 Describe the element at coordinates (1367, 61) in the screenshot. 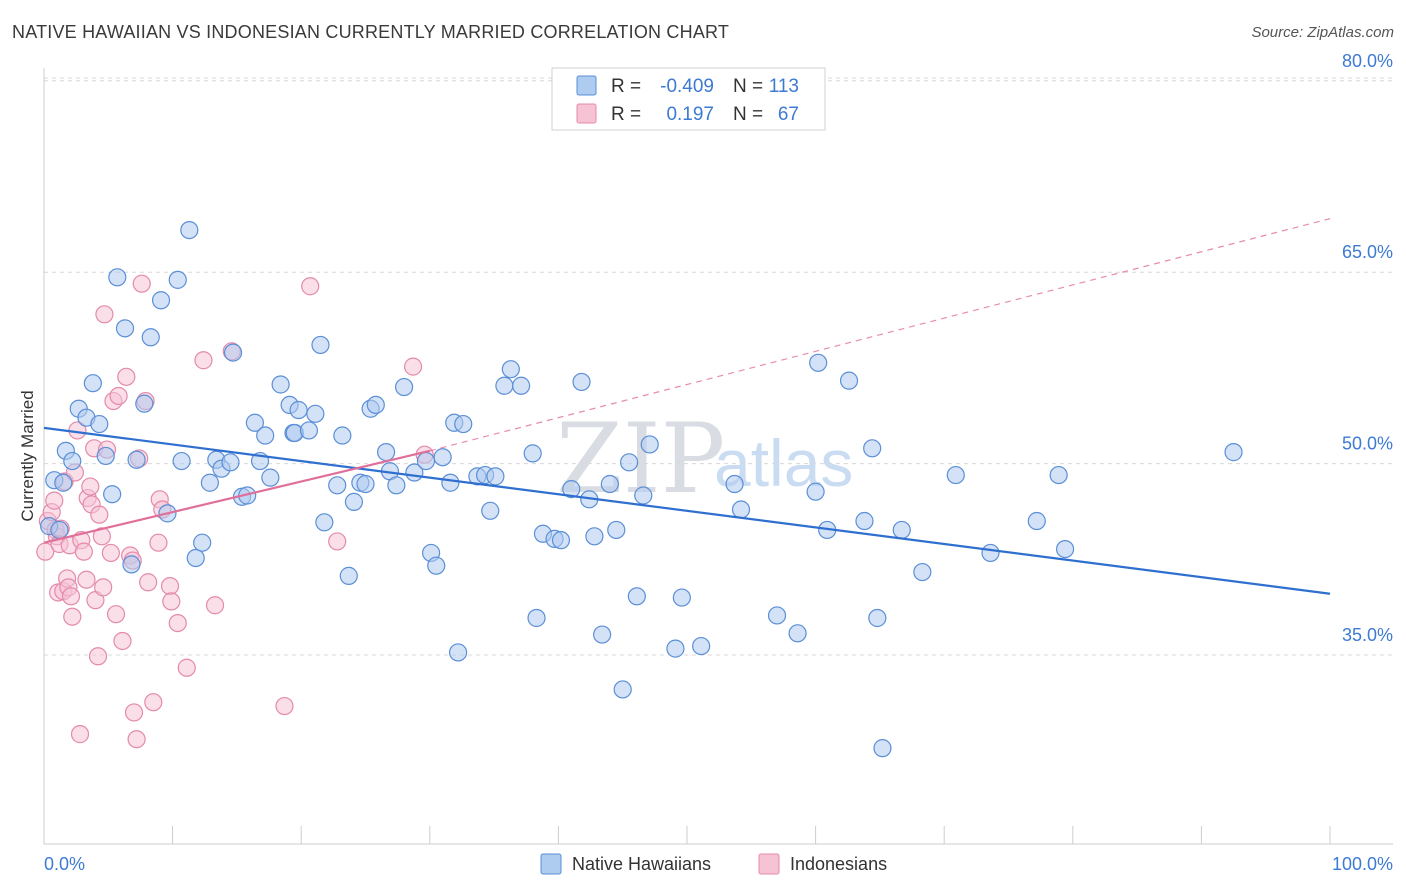

I see `y-tick-label: 80.0%` at that location.